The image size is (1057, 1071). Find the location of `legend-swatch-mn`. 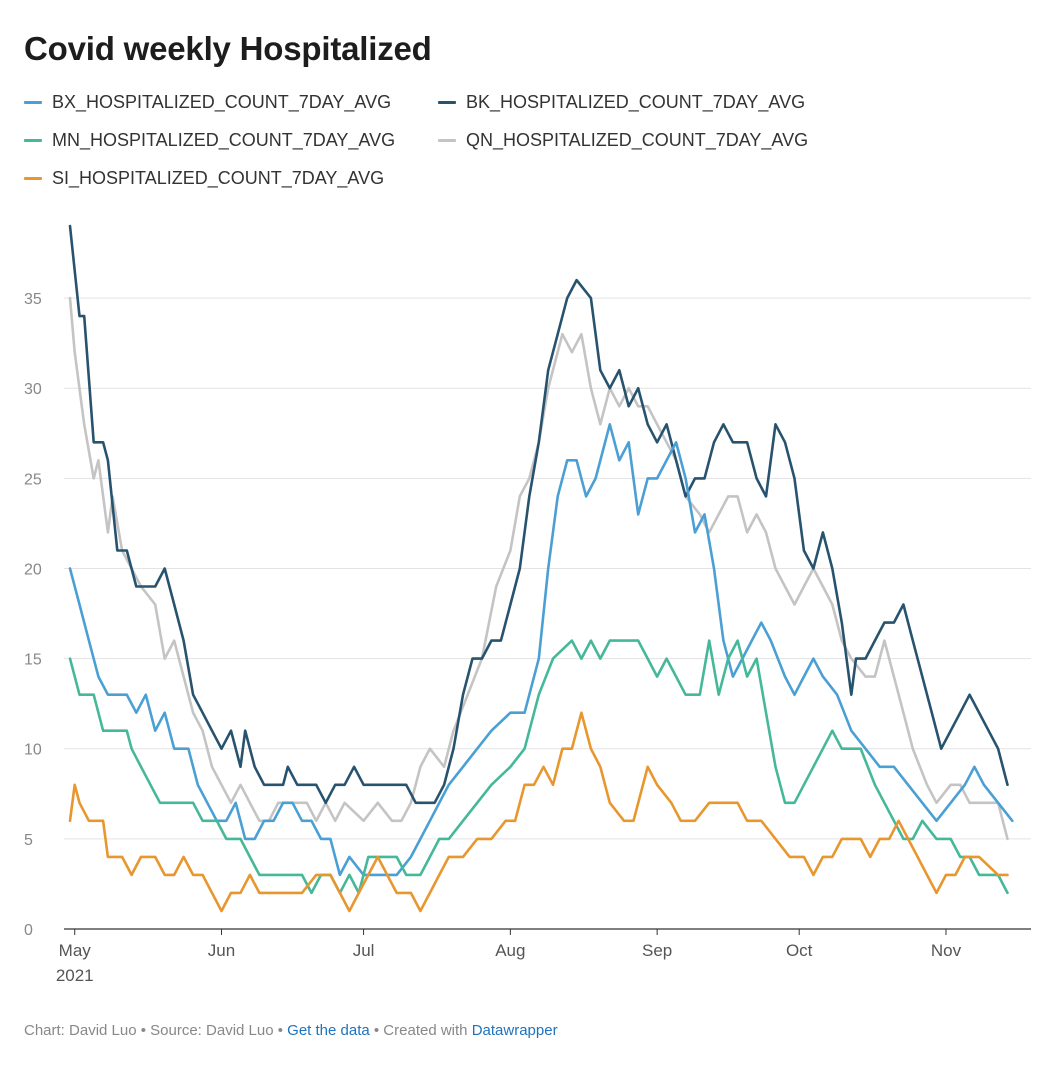

legend-swatch-mn is located at coordinates (33, 140).